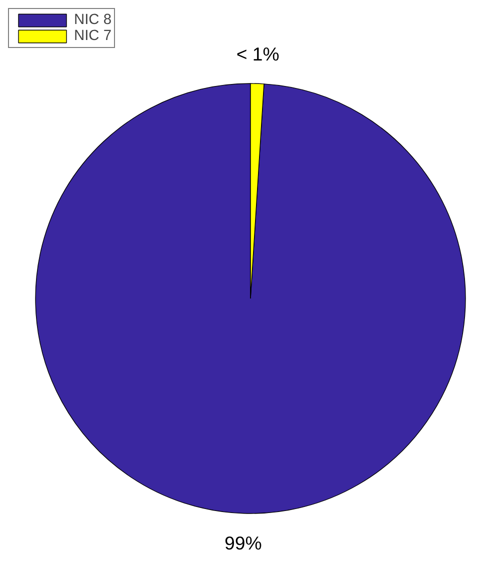 The width and height of the screenshot is (488, 587). What do you see at coordinates (243, 543) in the screenshot?
I see `data-label: 99%` at bounding box center [243, 543].